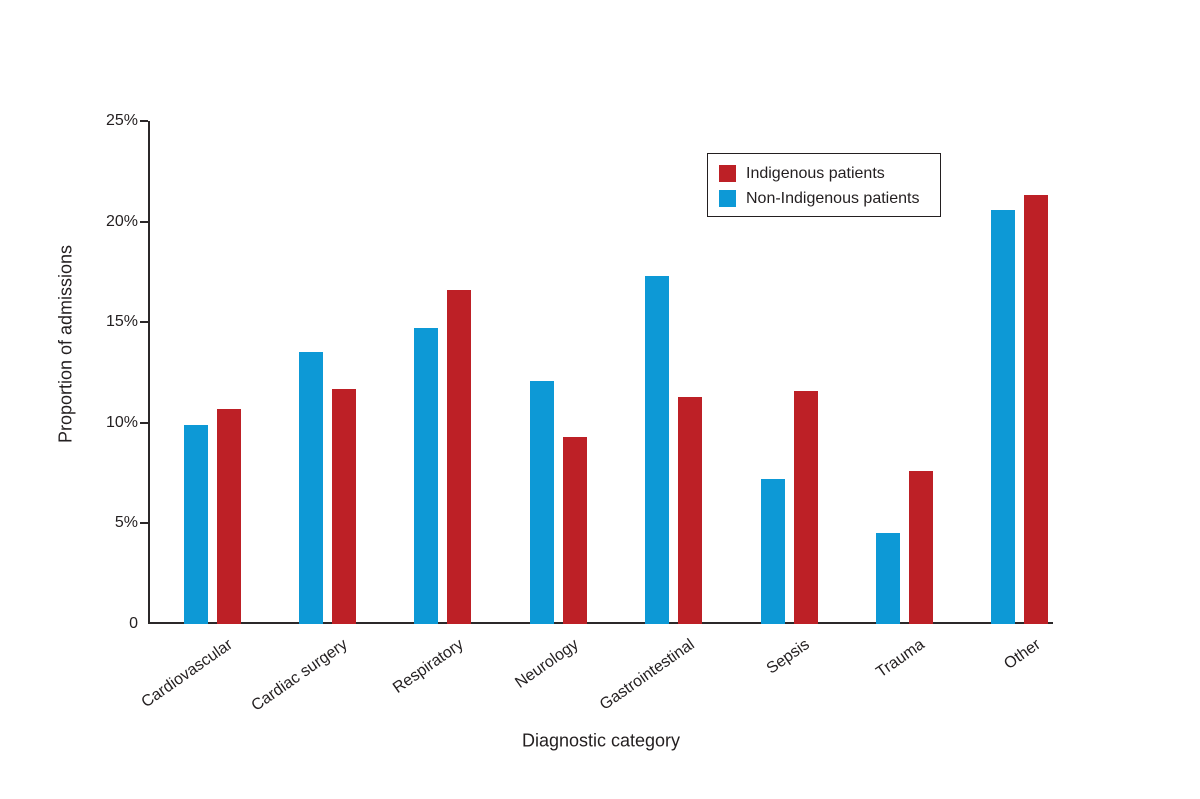  I want to click on category-label-respiratory: Respiratory, so click(428, 666).